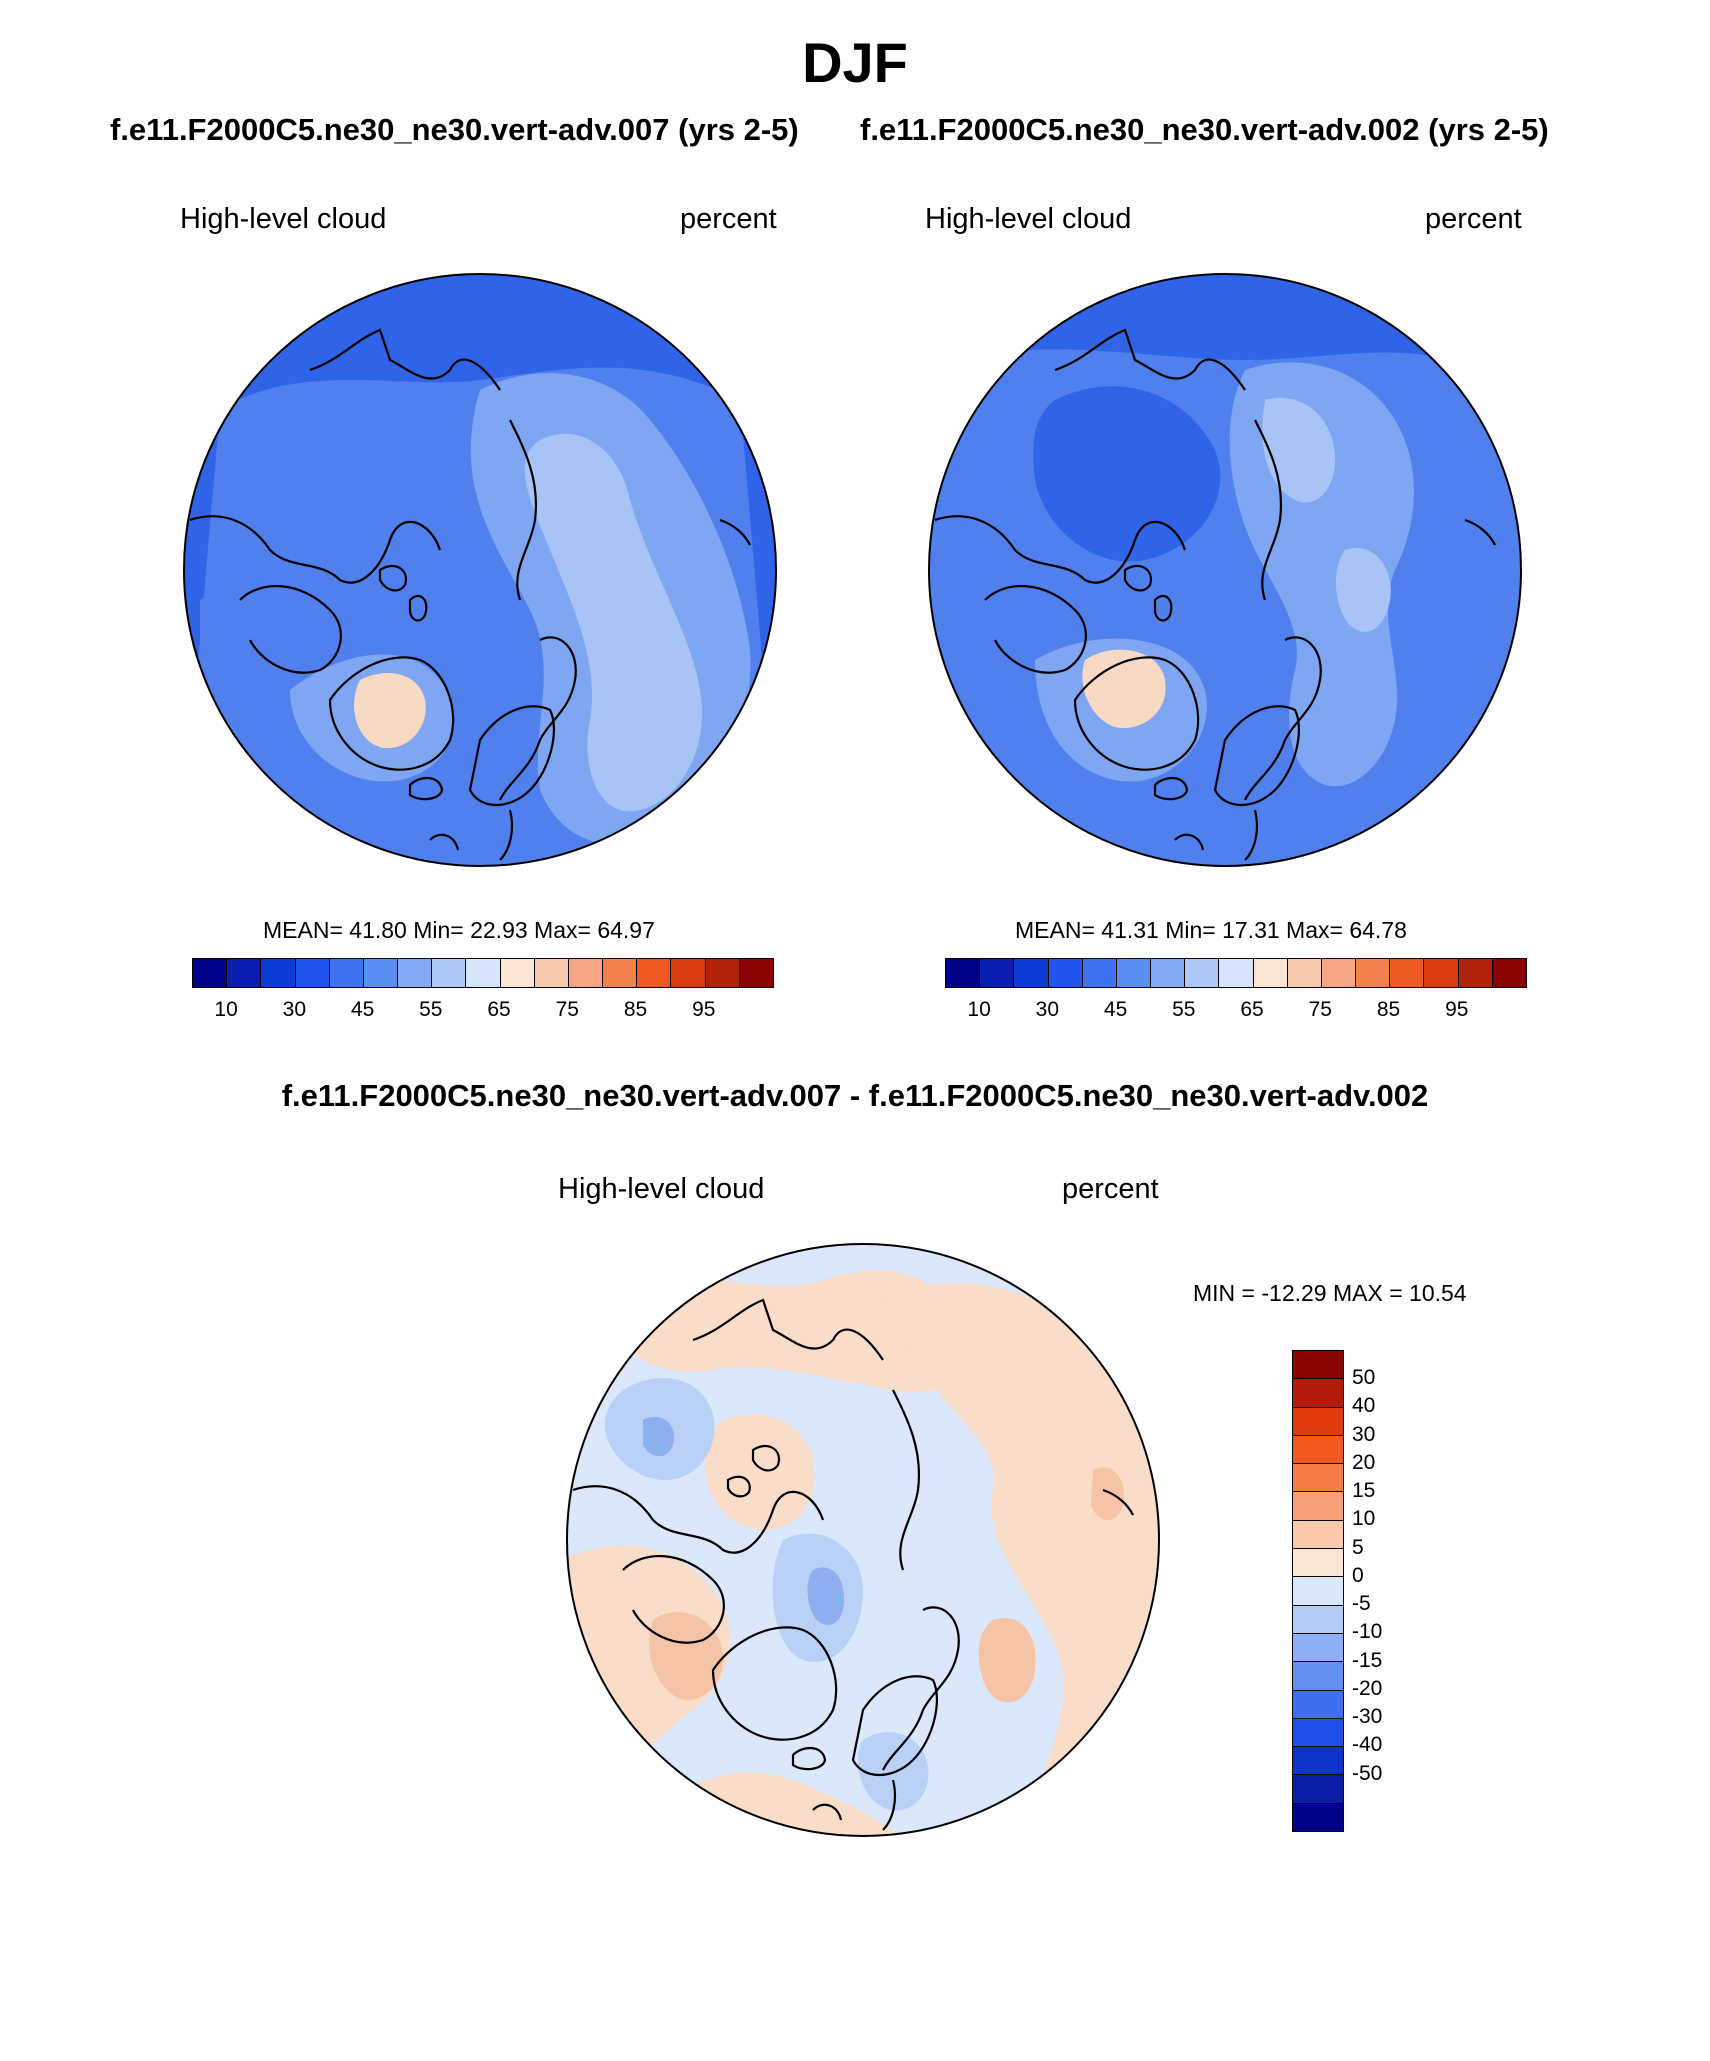  I want to click on colorbar-tick-label-right: 75, so click(1320, 1009).